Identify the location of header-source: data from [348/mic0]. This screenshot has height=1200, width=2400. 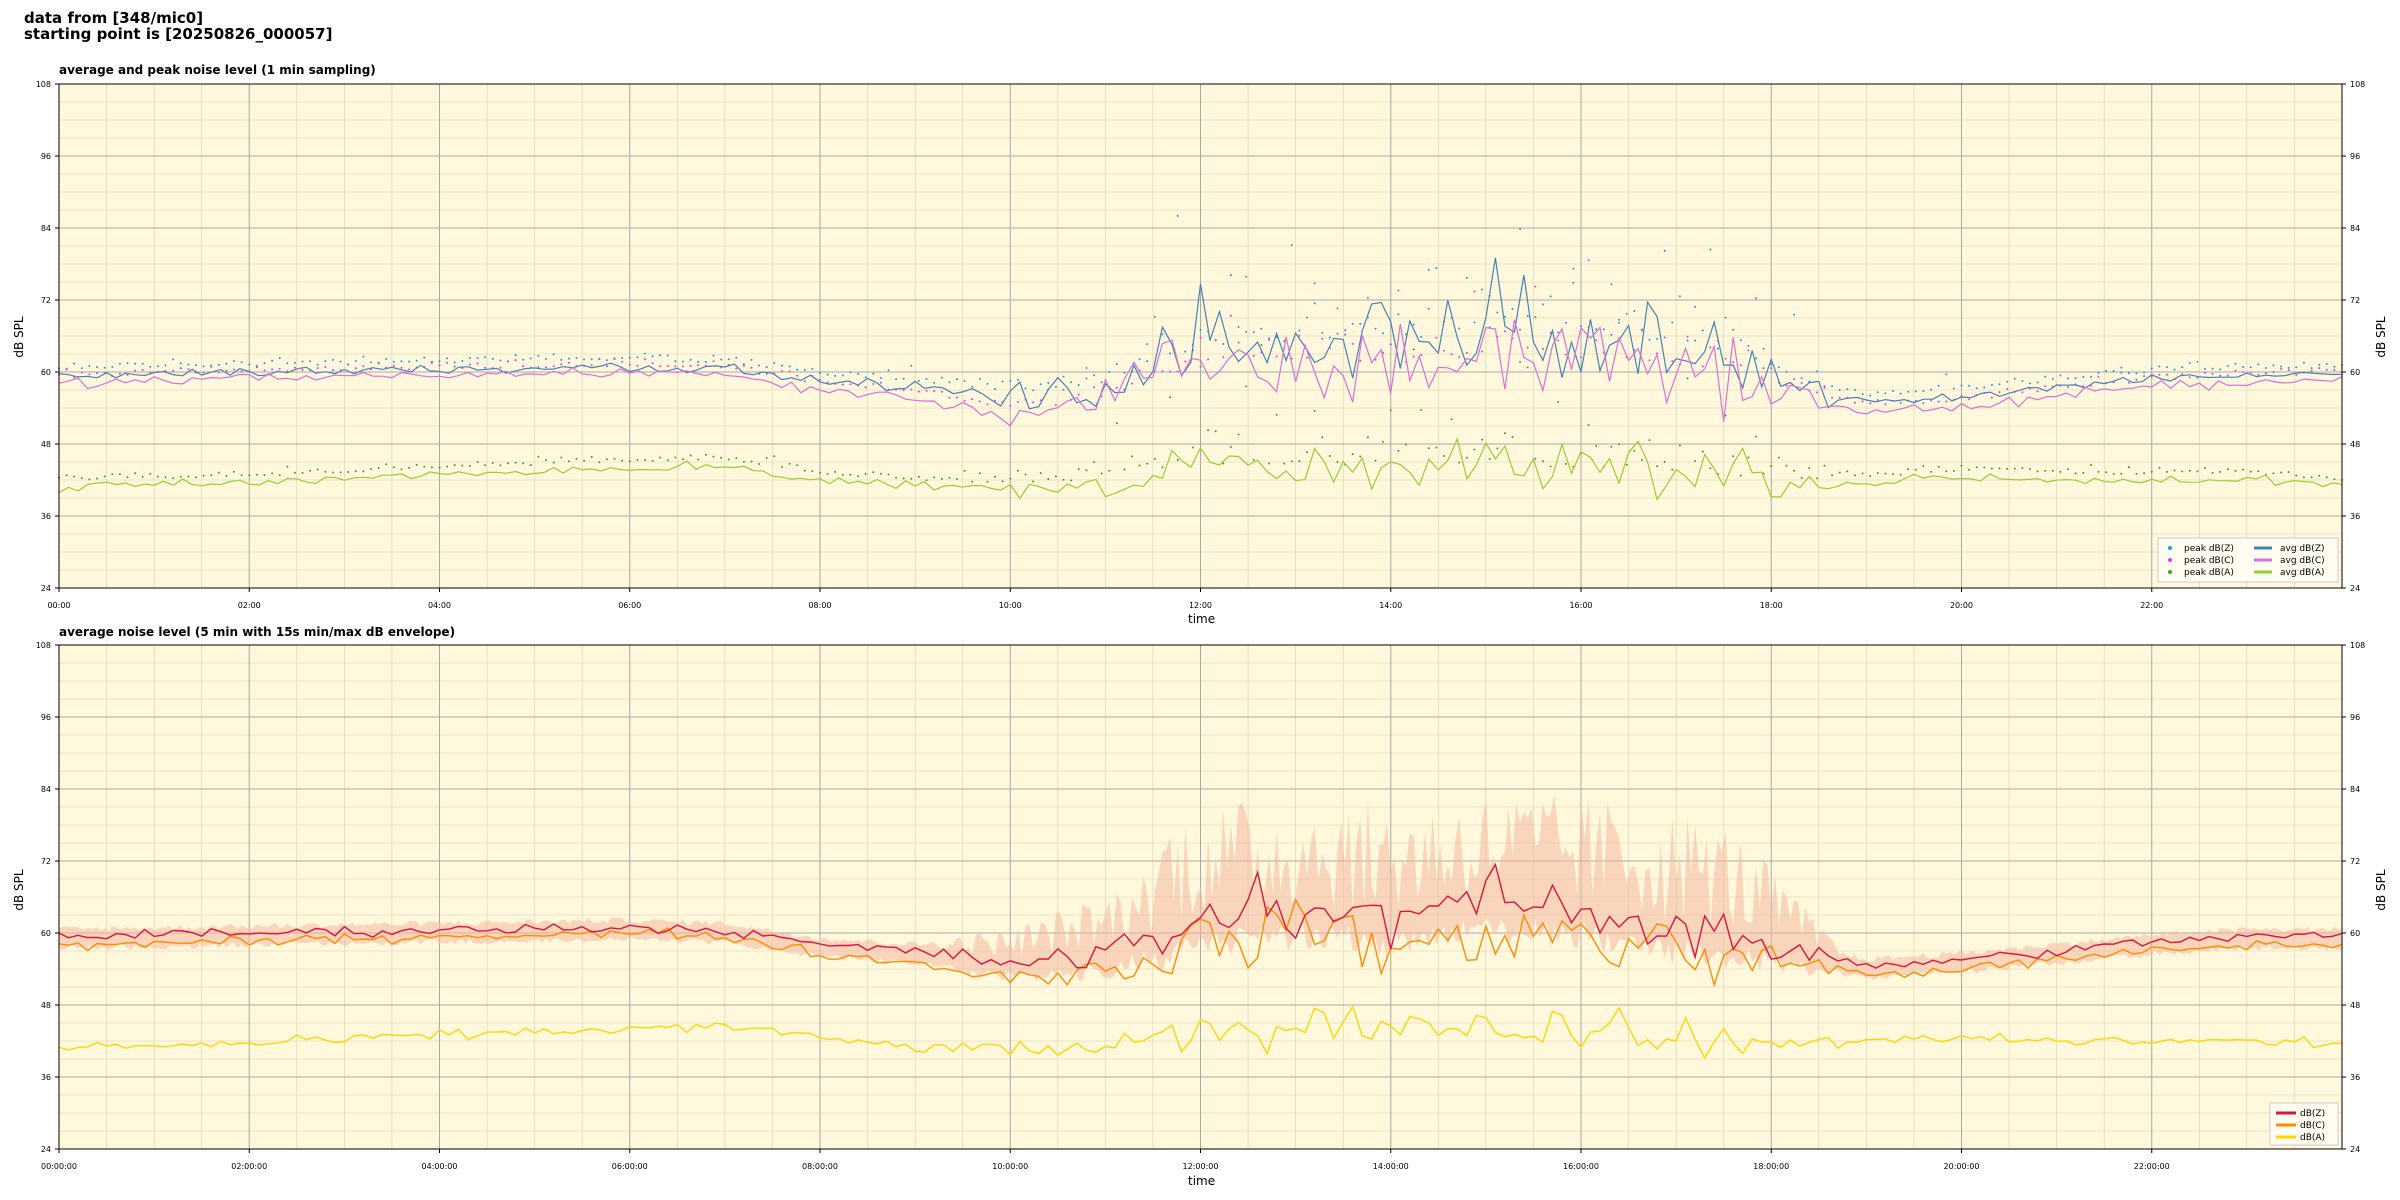
(114, 18).